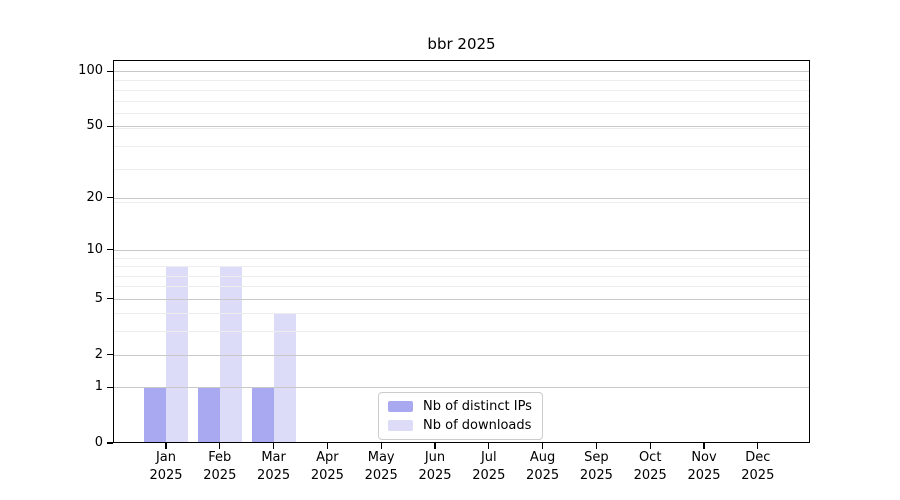  What do you see at coordinates (94, 126) in the screenshot?
I see `y-tick-label: 50` at bounding box center [94, 126].